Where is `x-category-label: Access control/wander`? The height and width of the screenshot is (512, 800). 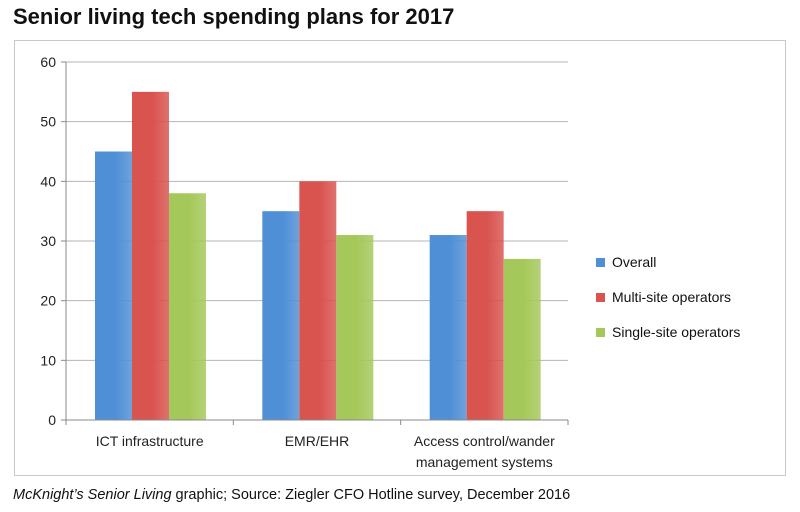 x-category-label: Access control/wander is located at coordinates (484, 441).